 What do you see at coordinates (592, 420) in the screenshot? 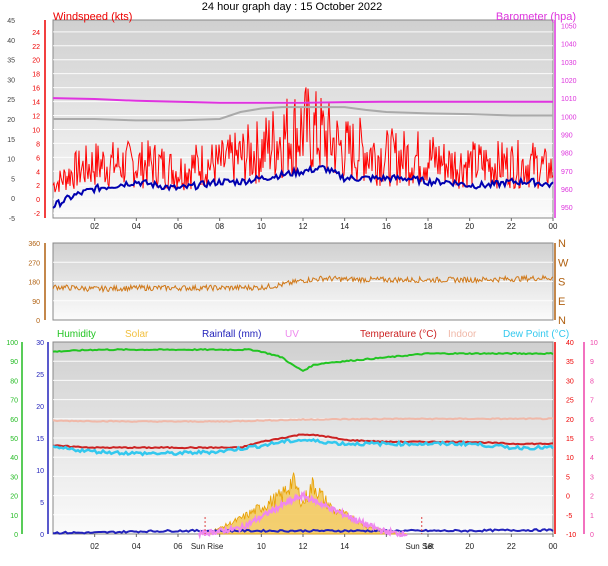
I see `uv-axis-tick-label: 6` at bounding box center [592, 420].